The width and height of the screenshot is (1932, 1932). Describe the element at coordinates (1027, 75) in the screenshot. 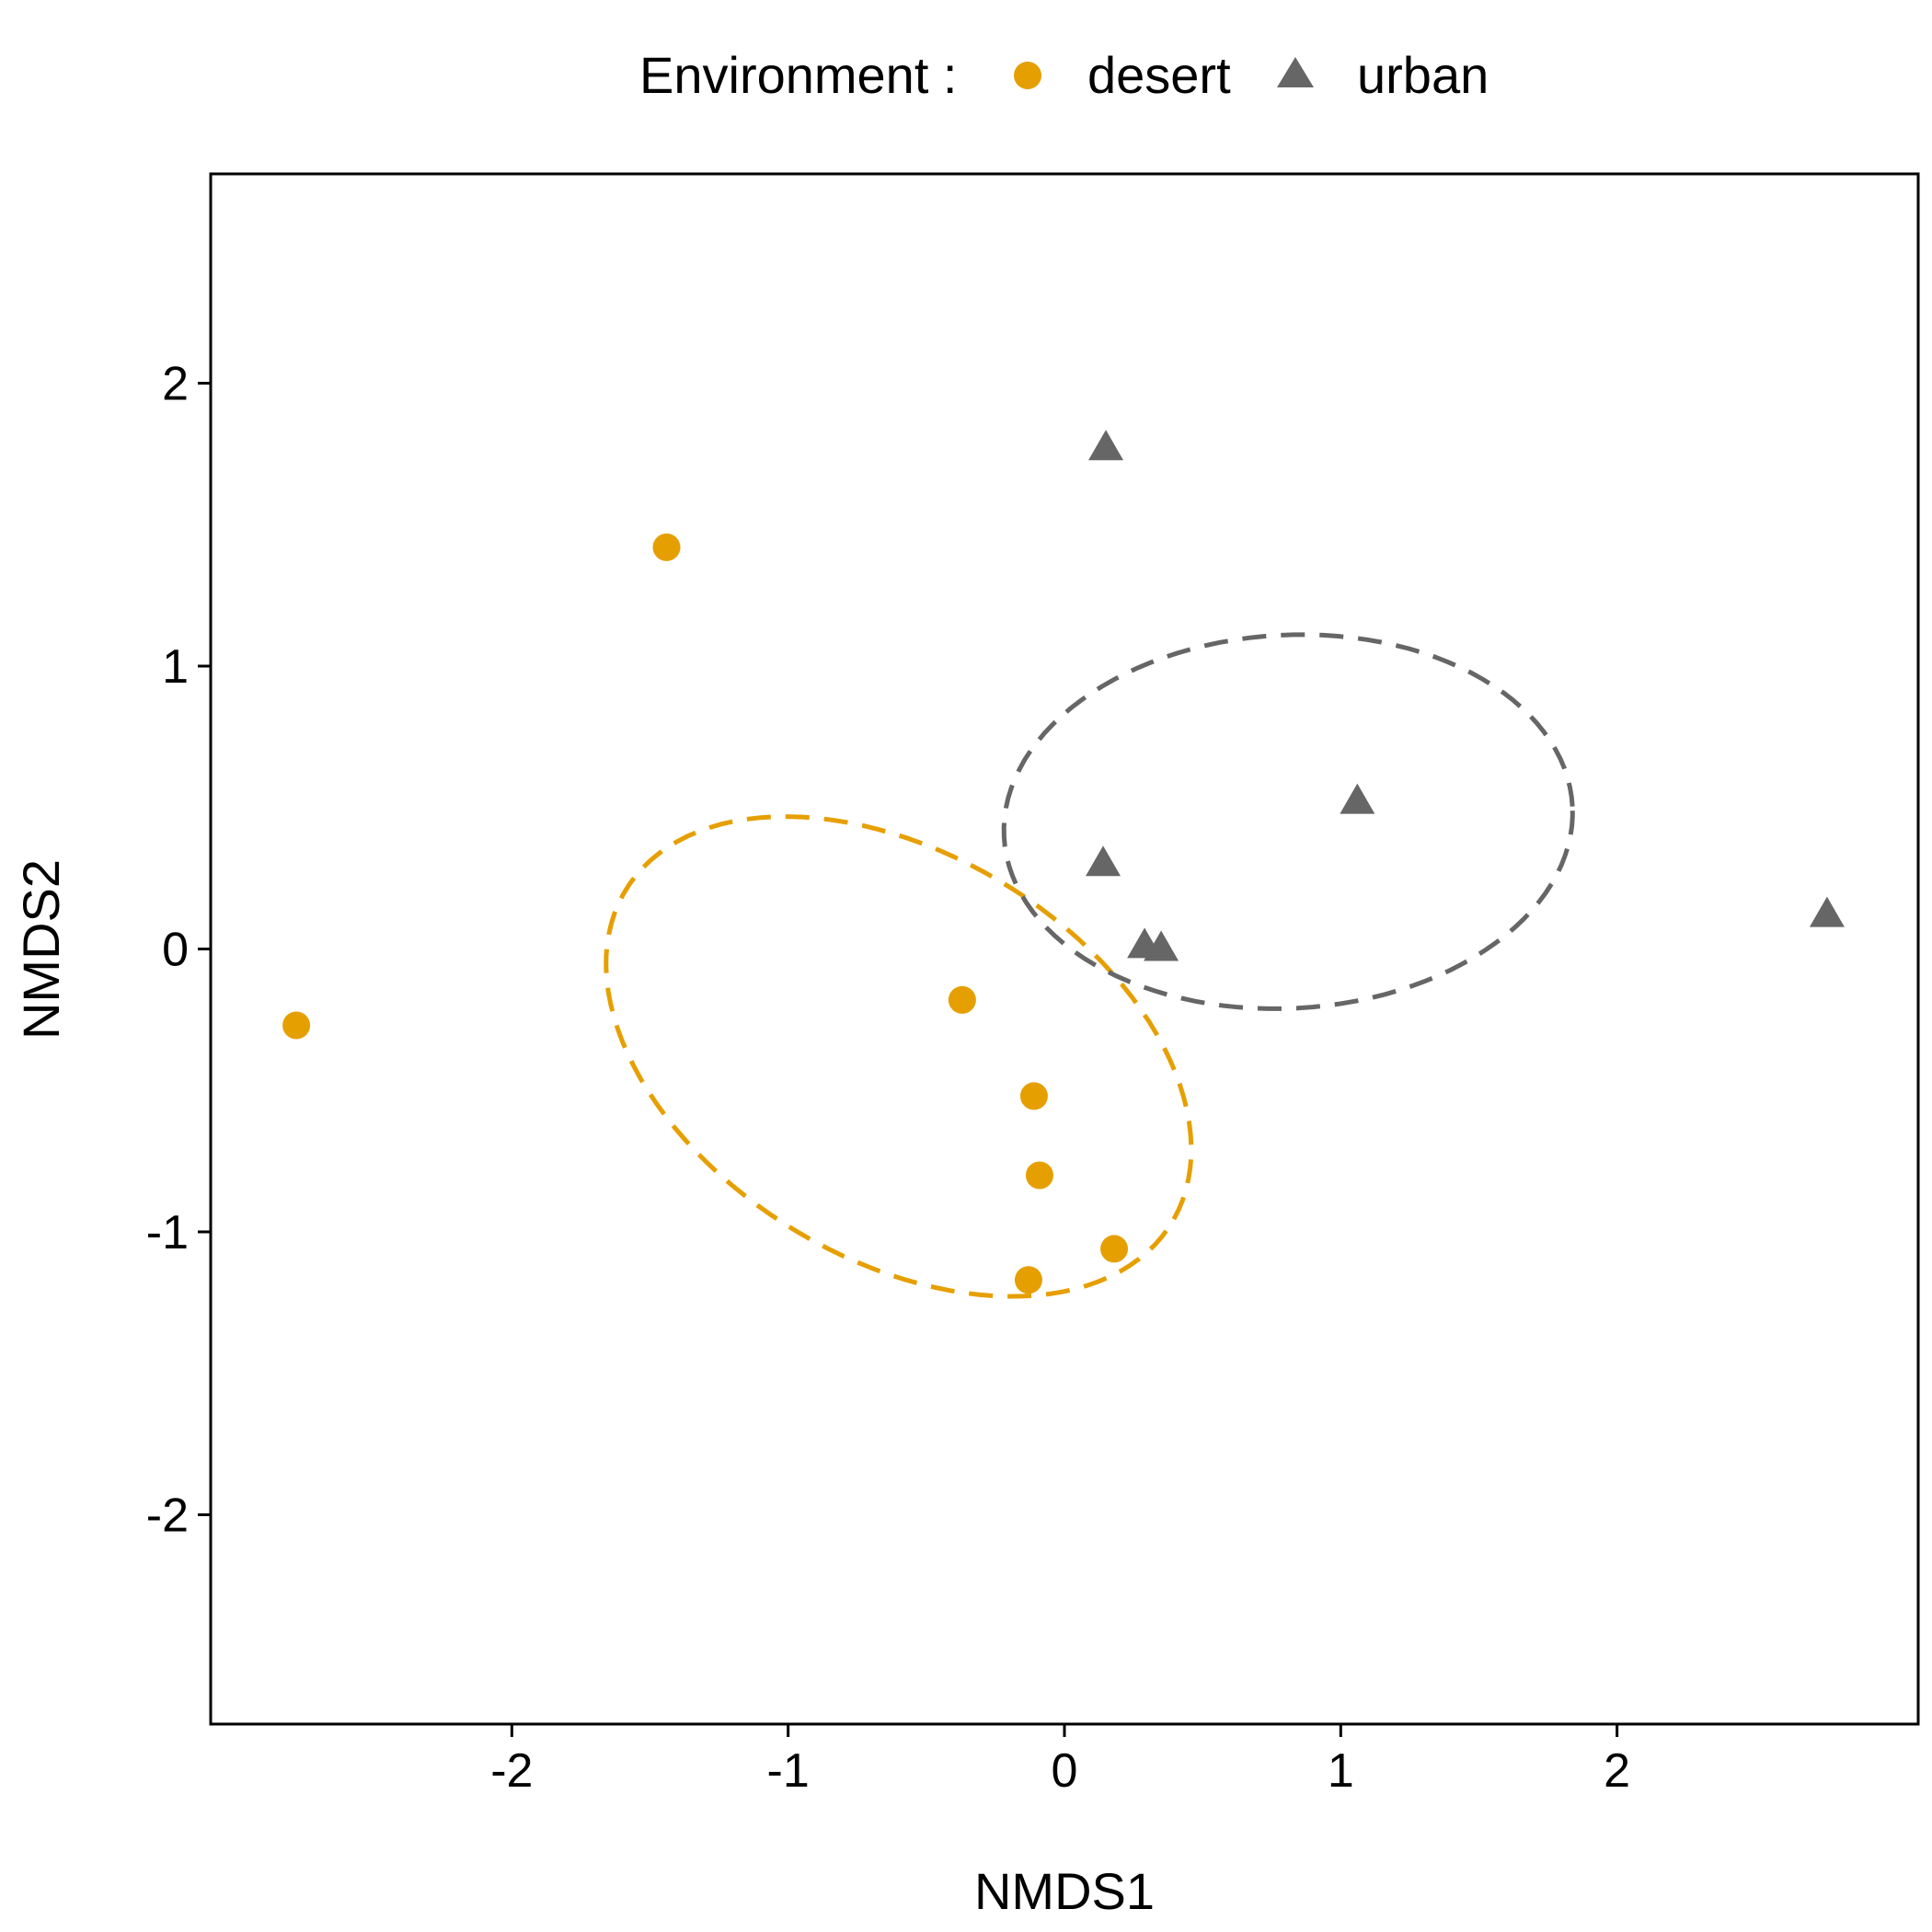

I see `legend-desert-circle-icon` at that location.